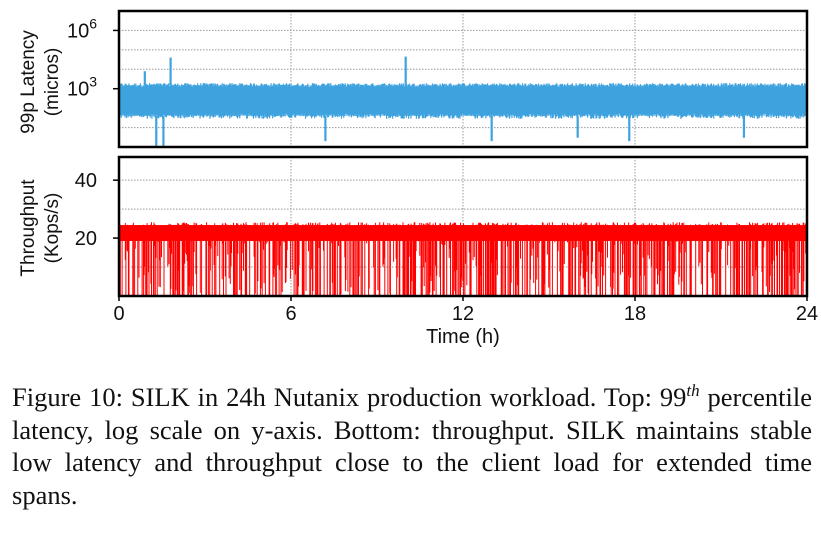 The height and width of the screenshot is (546, 821). Describe the element at coordinates (82, 28) in the screenshot. I see `latency-ytick-label: 10⁶` at that location.